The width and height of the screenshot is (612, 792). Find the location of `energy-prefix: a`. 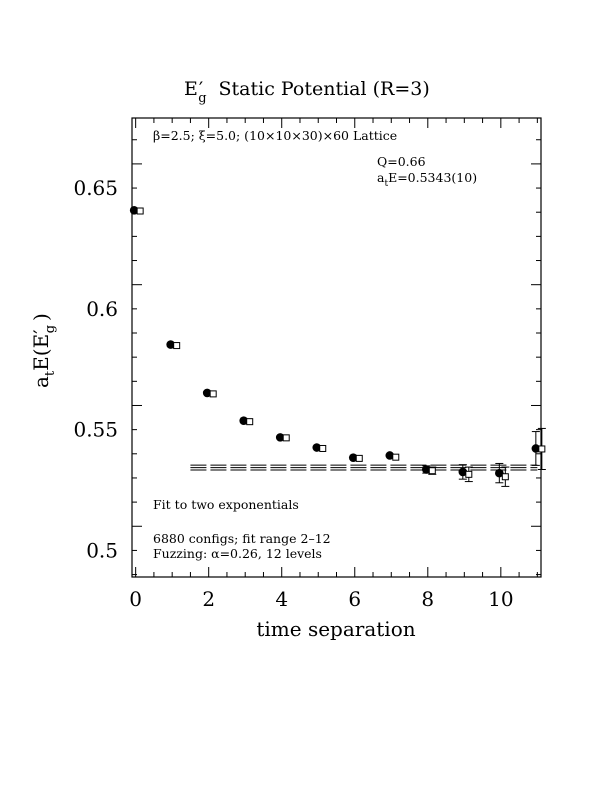

energy-prefix: a is located at coordinates (381, 177).